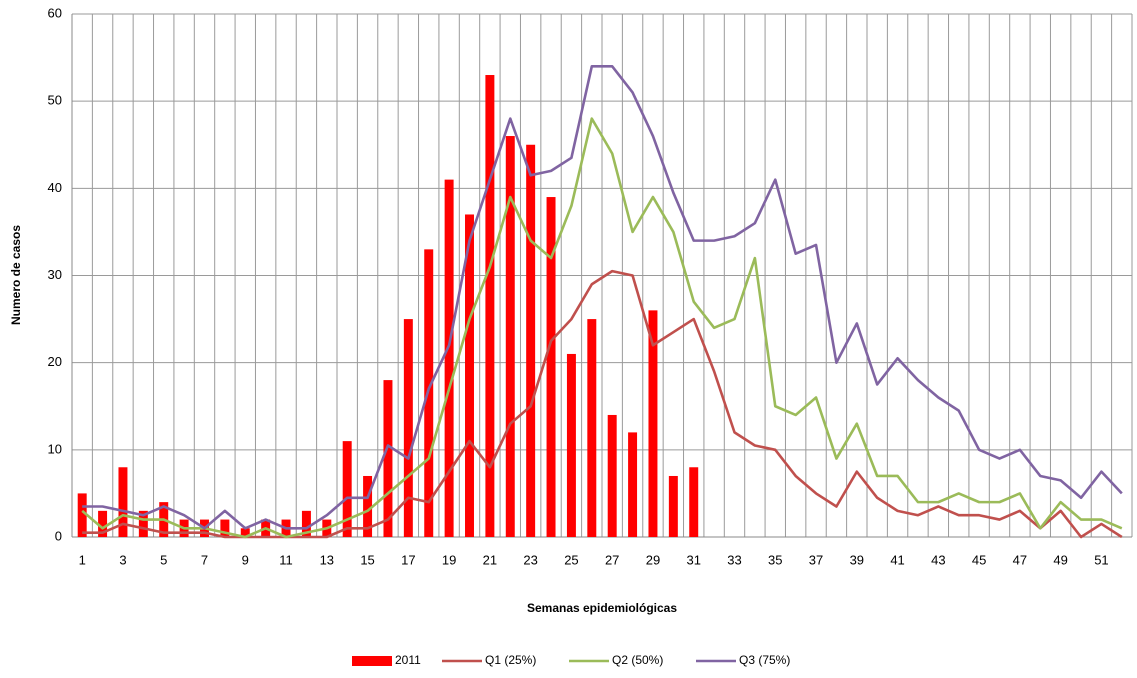 The image size is (1137, 678). I want to click on y-tick-label: 10, so click(55, 448).